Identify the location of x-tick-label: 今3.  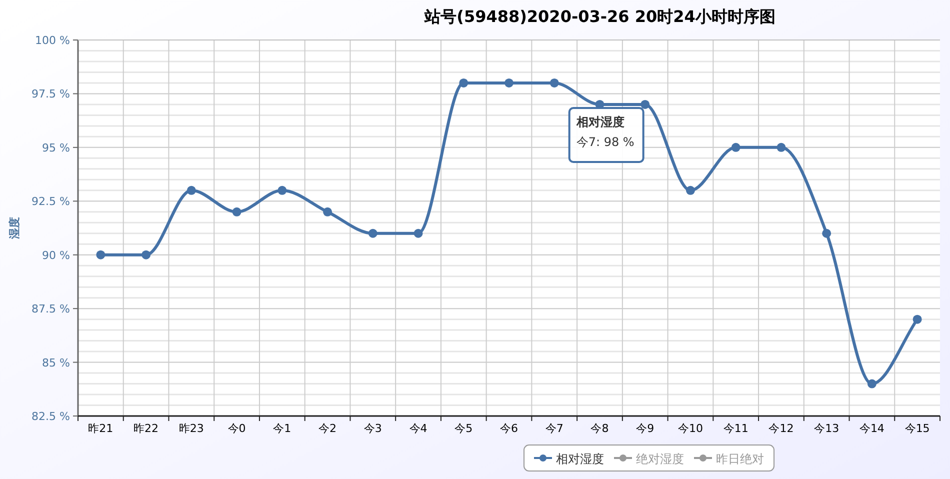
(373, 428).